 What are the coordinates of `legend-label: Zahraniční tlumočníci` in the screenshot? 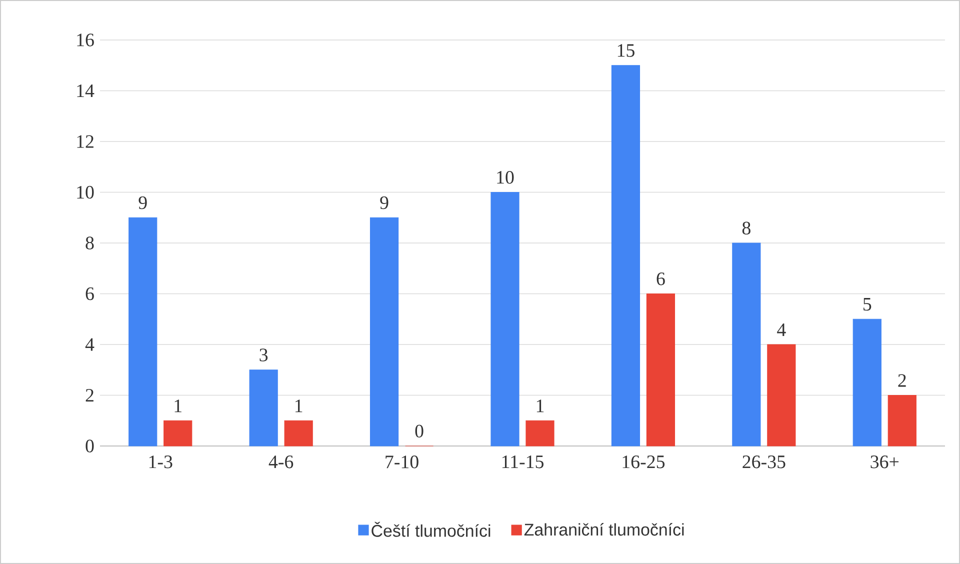 It's located at (604, 529).